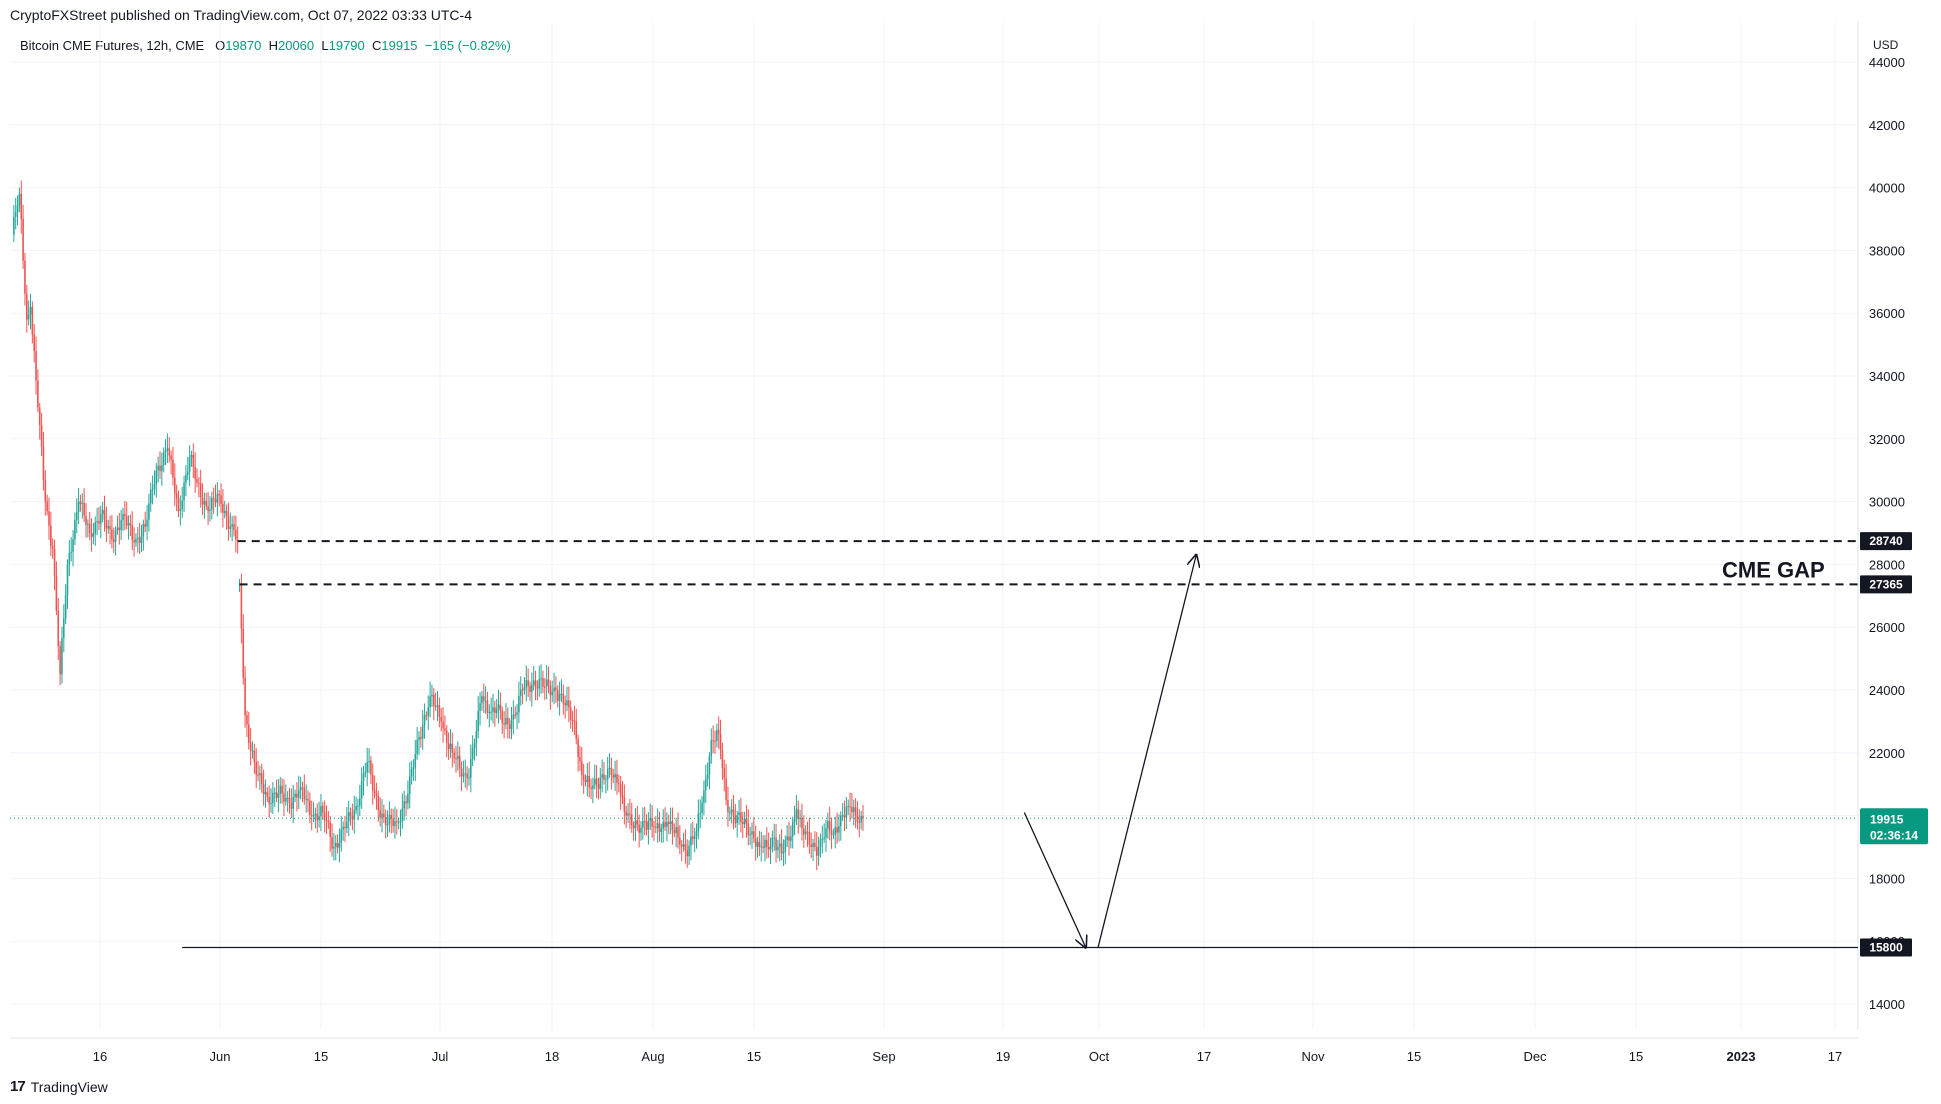 The height and width of the screenshot is (1104, 1941). I want to click on x-tick-label: 17, so click(1204, 1056).